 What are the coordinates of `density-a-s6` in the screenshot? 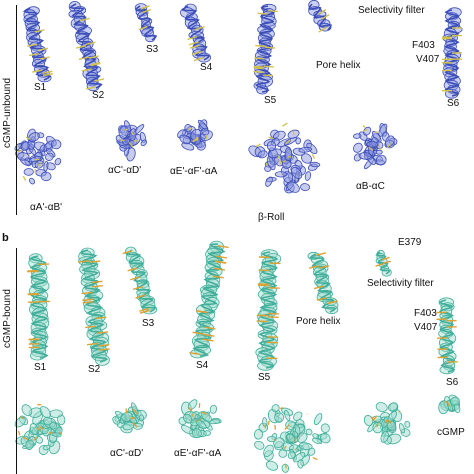 It's located at (452, 53).